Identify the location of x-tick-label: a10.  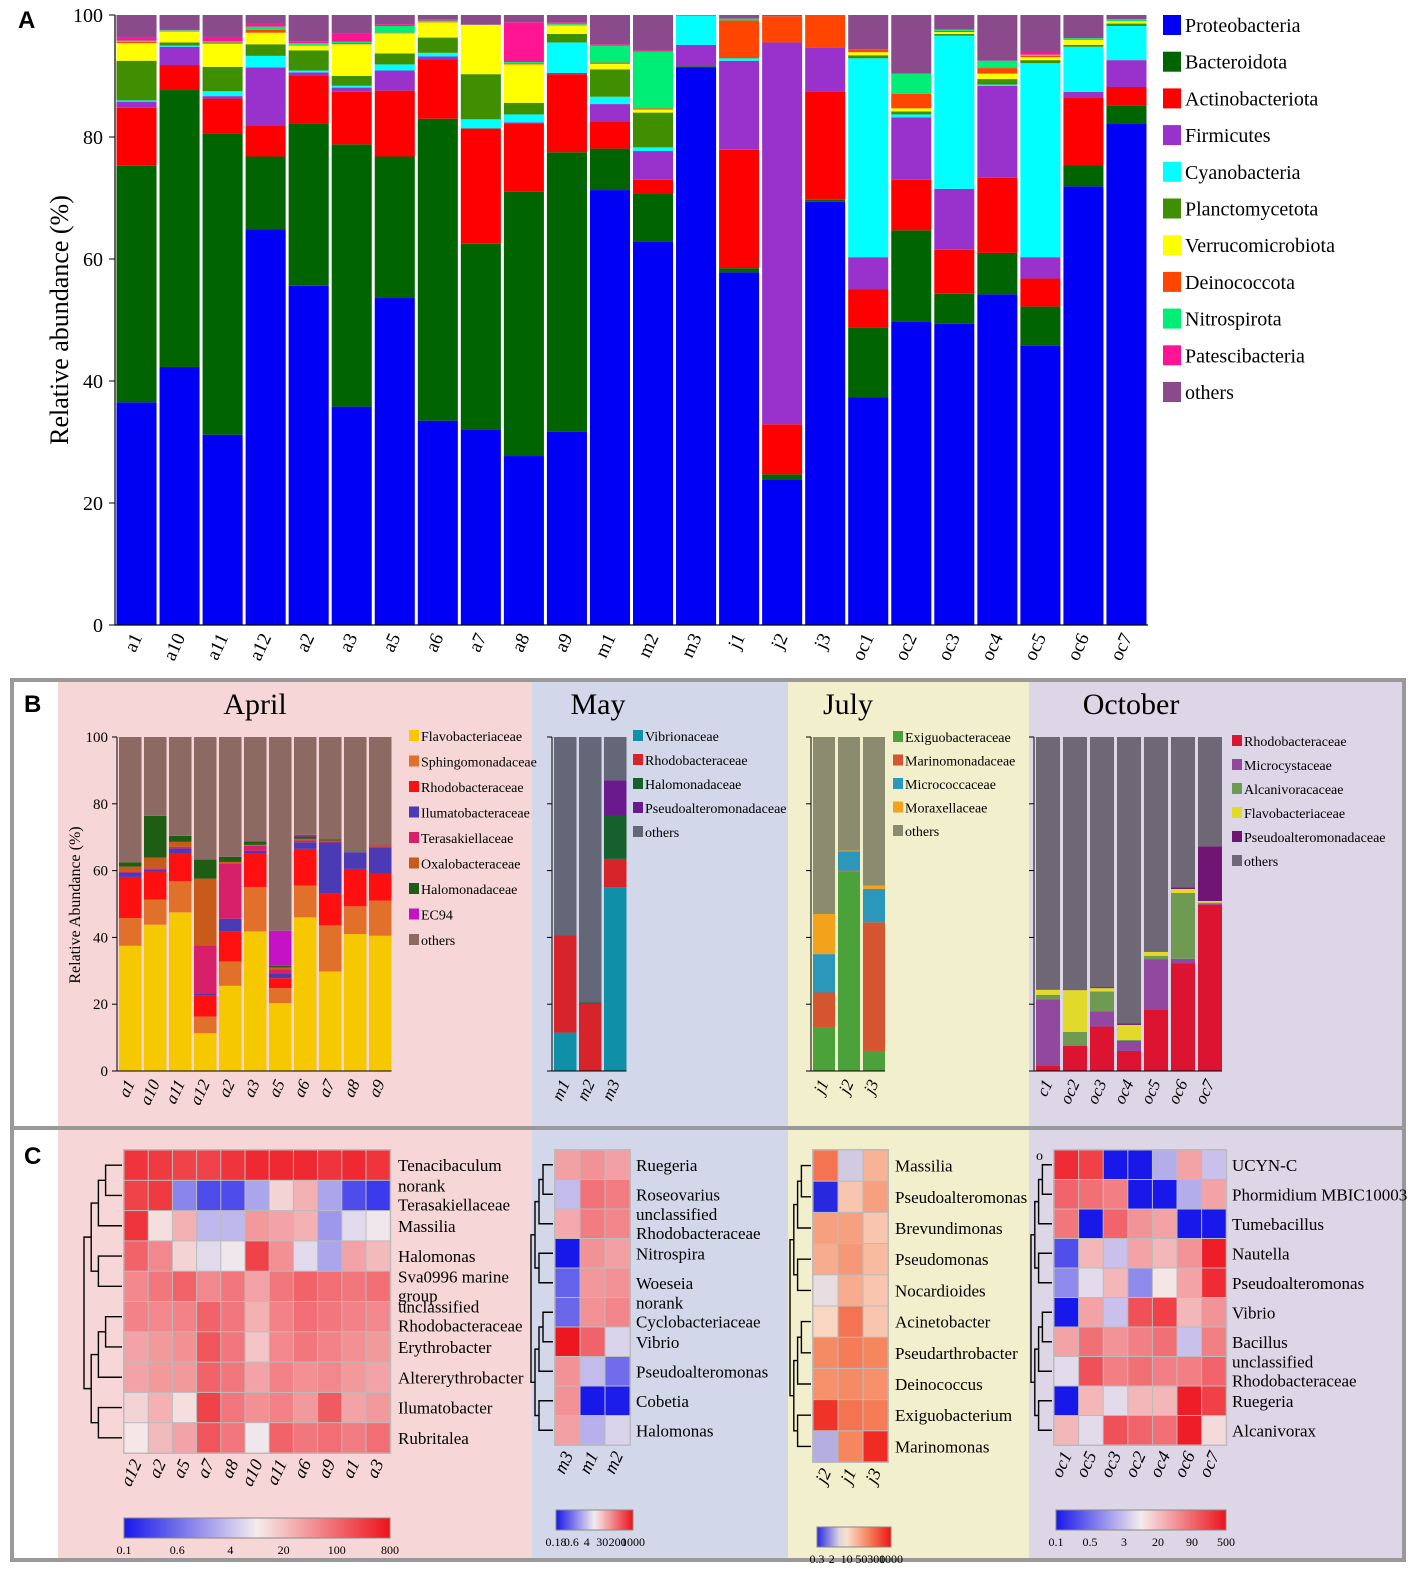
(174, 647).